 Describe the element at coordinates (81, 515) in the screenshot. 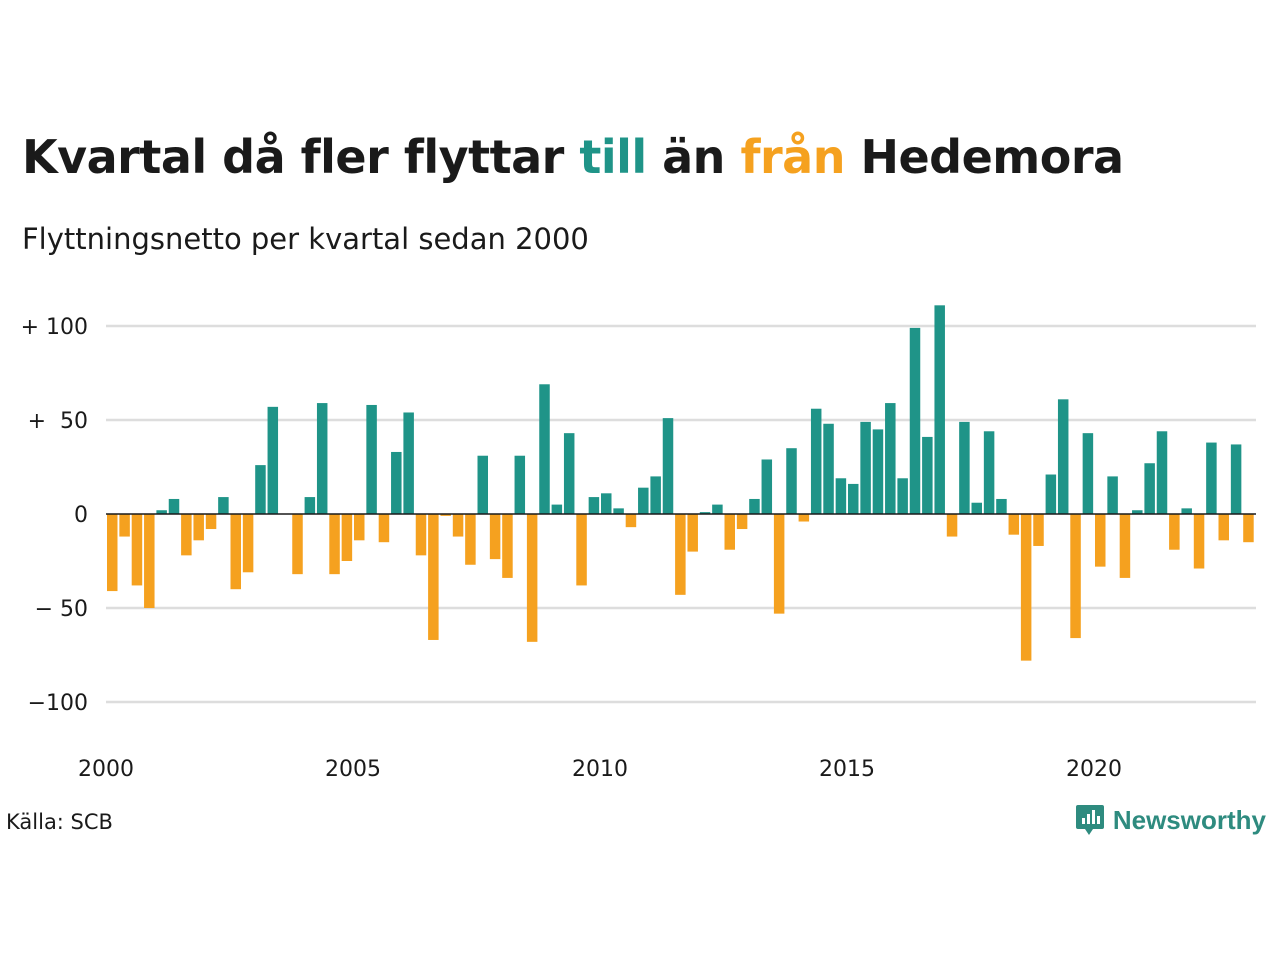

I see `y-tick-label: 0` at that location.